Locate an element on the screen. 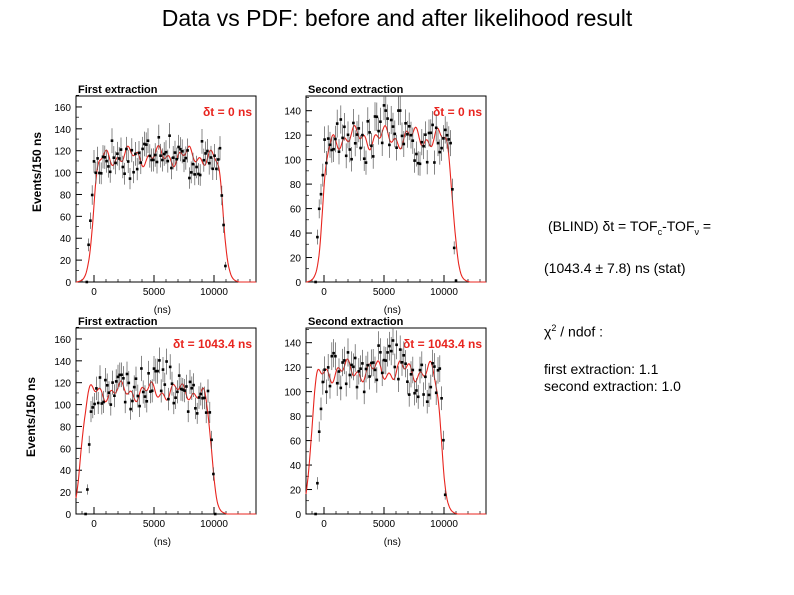 The image size is (794, 595). y-tick-label: 20 is located at coordinates (296, 259).